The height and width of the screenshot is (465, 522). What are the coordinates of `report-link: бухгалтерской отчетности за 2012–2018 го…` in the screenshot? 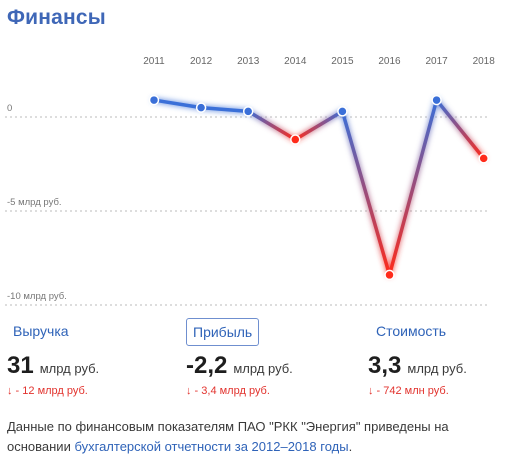 It's located at (211, 446).